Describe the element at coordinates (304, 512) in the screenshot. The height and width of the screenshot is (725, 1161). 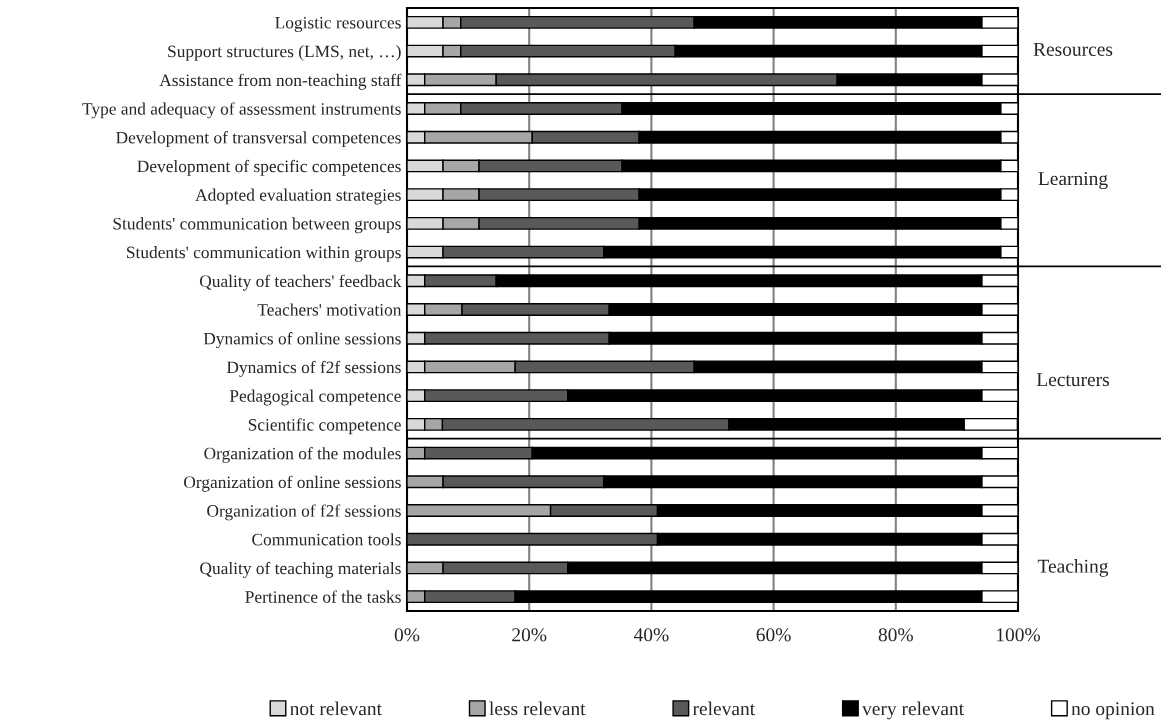
I see `y-tick-label: Organization of f2f sessions` at that location.